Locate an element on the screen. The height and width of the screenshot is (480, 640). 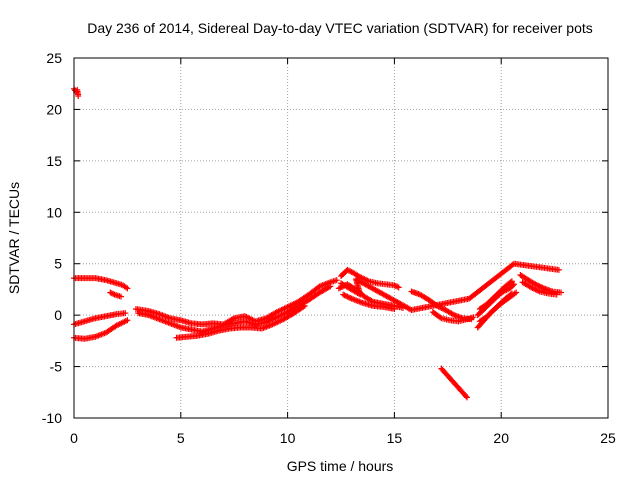
series-track-19-20-c is located at coordinates (495, 307).